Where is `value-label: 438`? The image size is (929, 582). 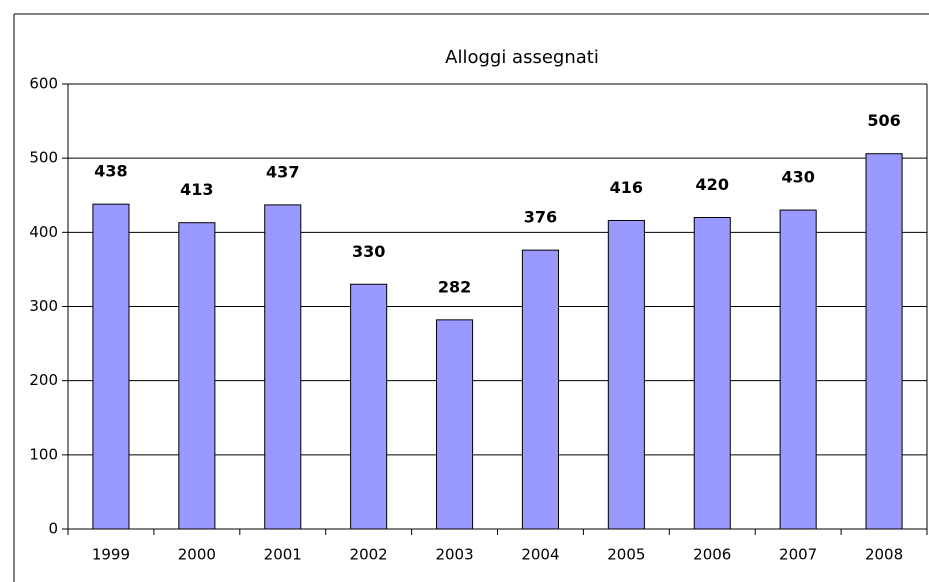 value-label: 438 is located at coordinates (110, 171).